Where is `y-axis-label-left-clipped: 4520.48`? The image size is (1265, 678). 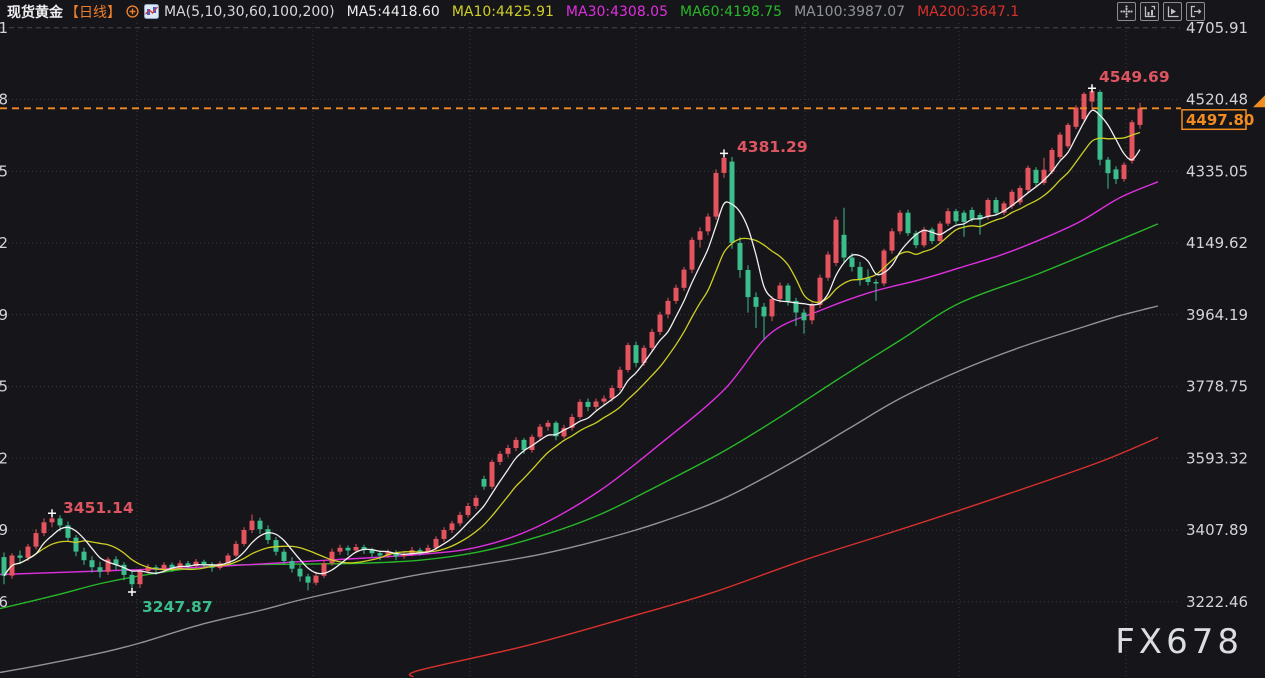
y-axis-label-left-clipped: 4520.48 is located at coordinates (4, 100).